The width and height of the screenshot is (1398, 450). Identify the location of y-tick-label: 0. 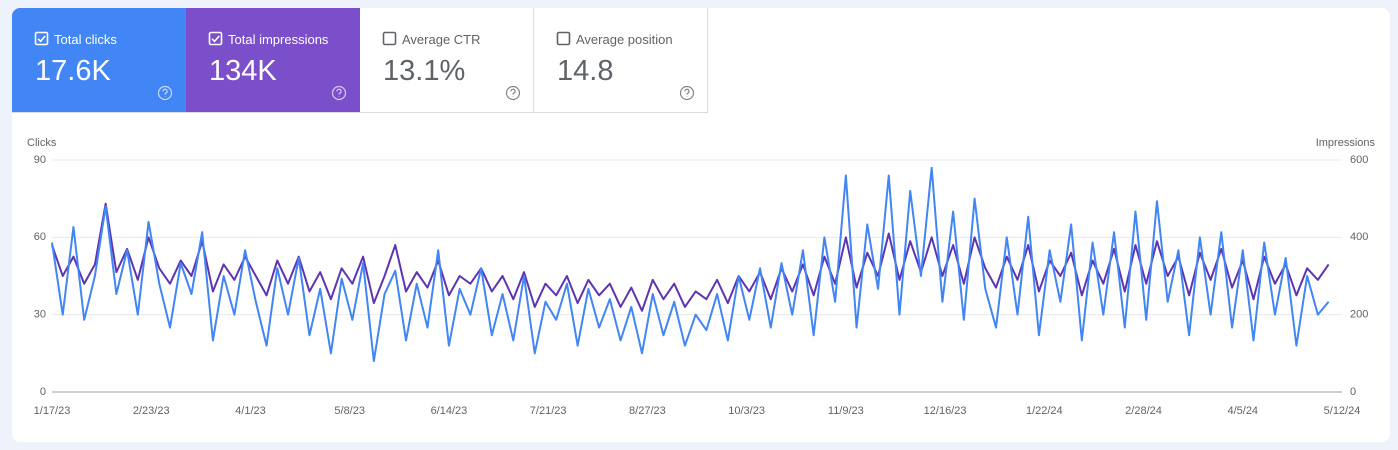
(43, 392).